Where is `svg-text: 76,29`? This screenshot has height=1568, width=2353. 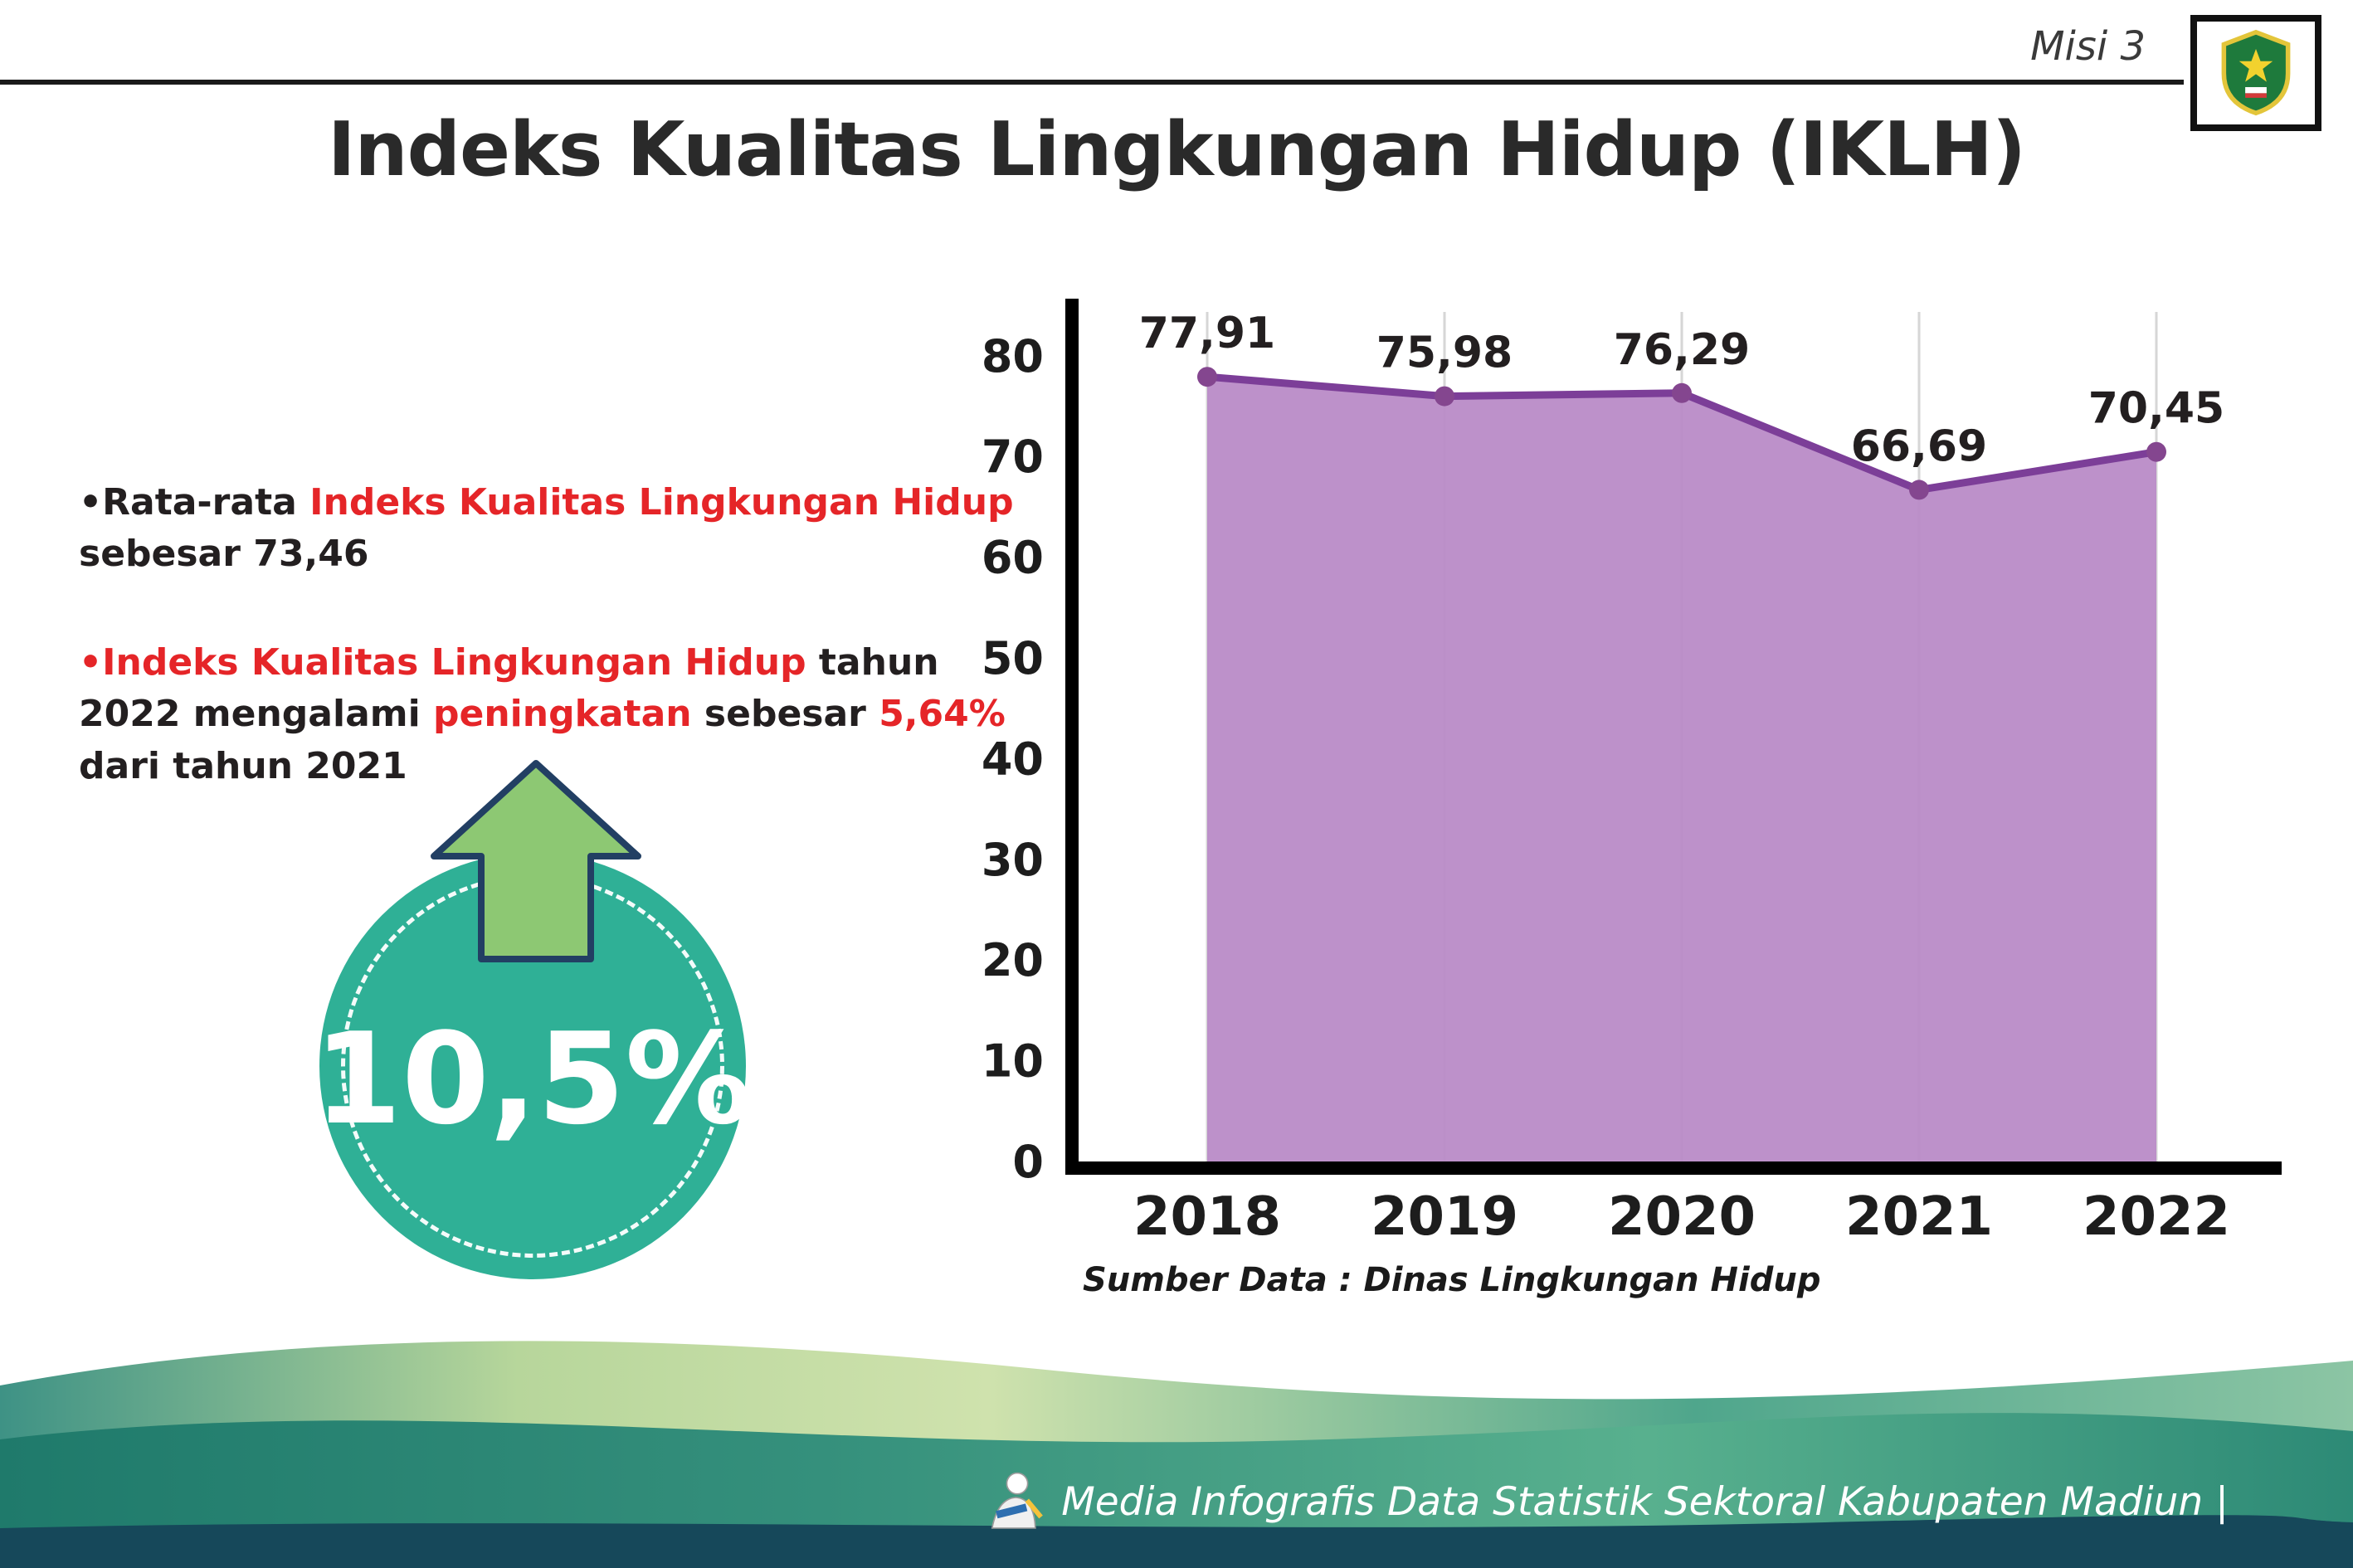 svg-text: 76,29 is located at coordinates (1682, 350).